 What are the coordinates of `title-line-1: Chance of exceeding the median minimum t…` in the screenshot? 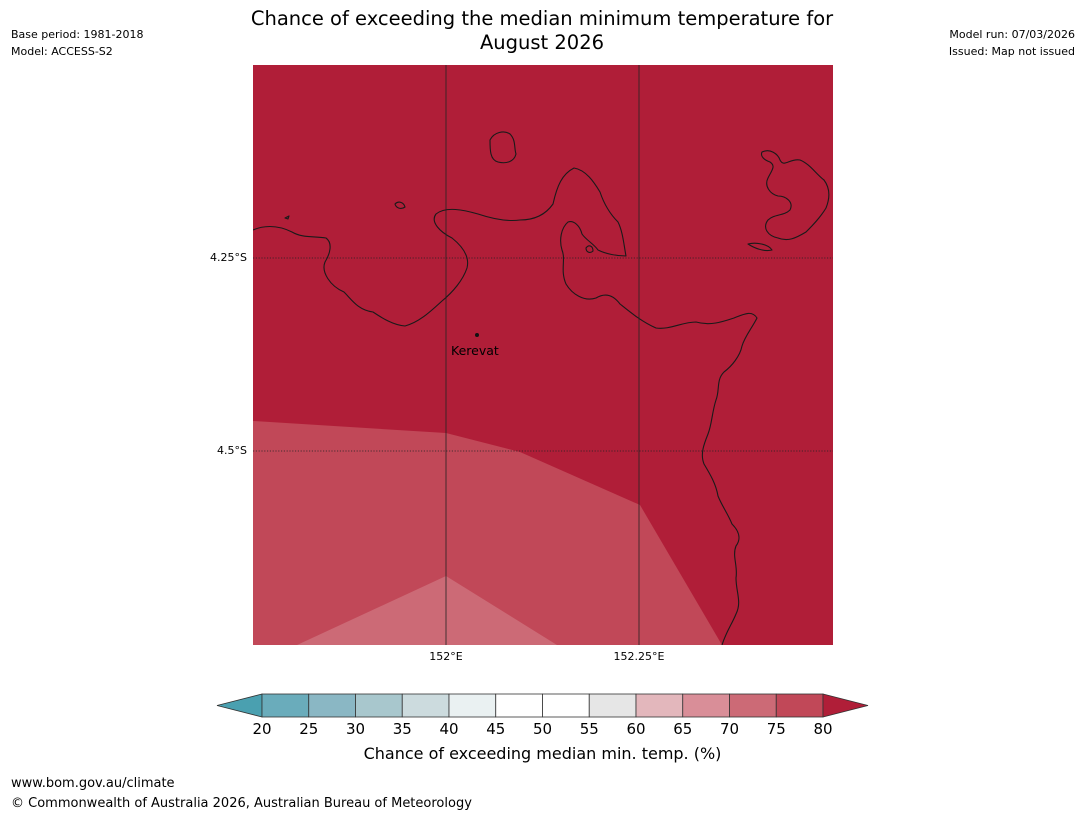 It's located at (542, 18).